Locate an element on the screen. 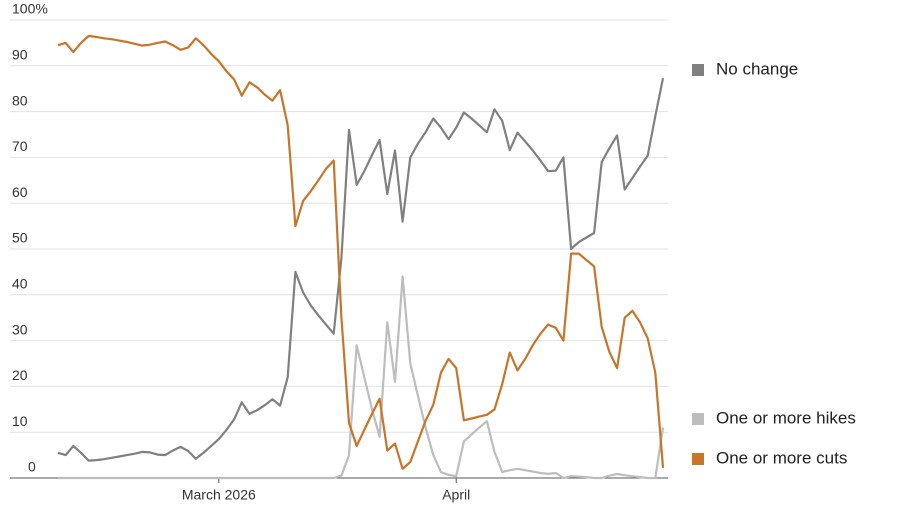 Image resolution: width=900 pixels, height=510 pixels. y-tick-label: 50 is located at coordinates (20, 238).